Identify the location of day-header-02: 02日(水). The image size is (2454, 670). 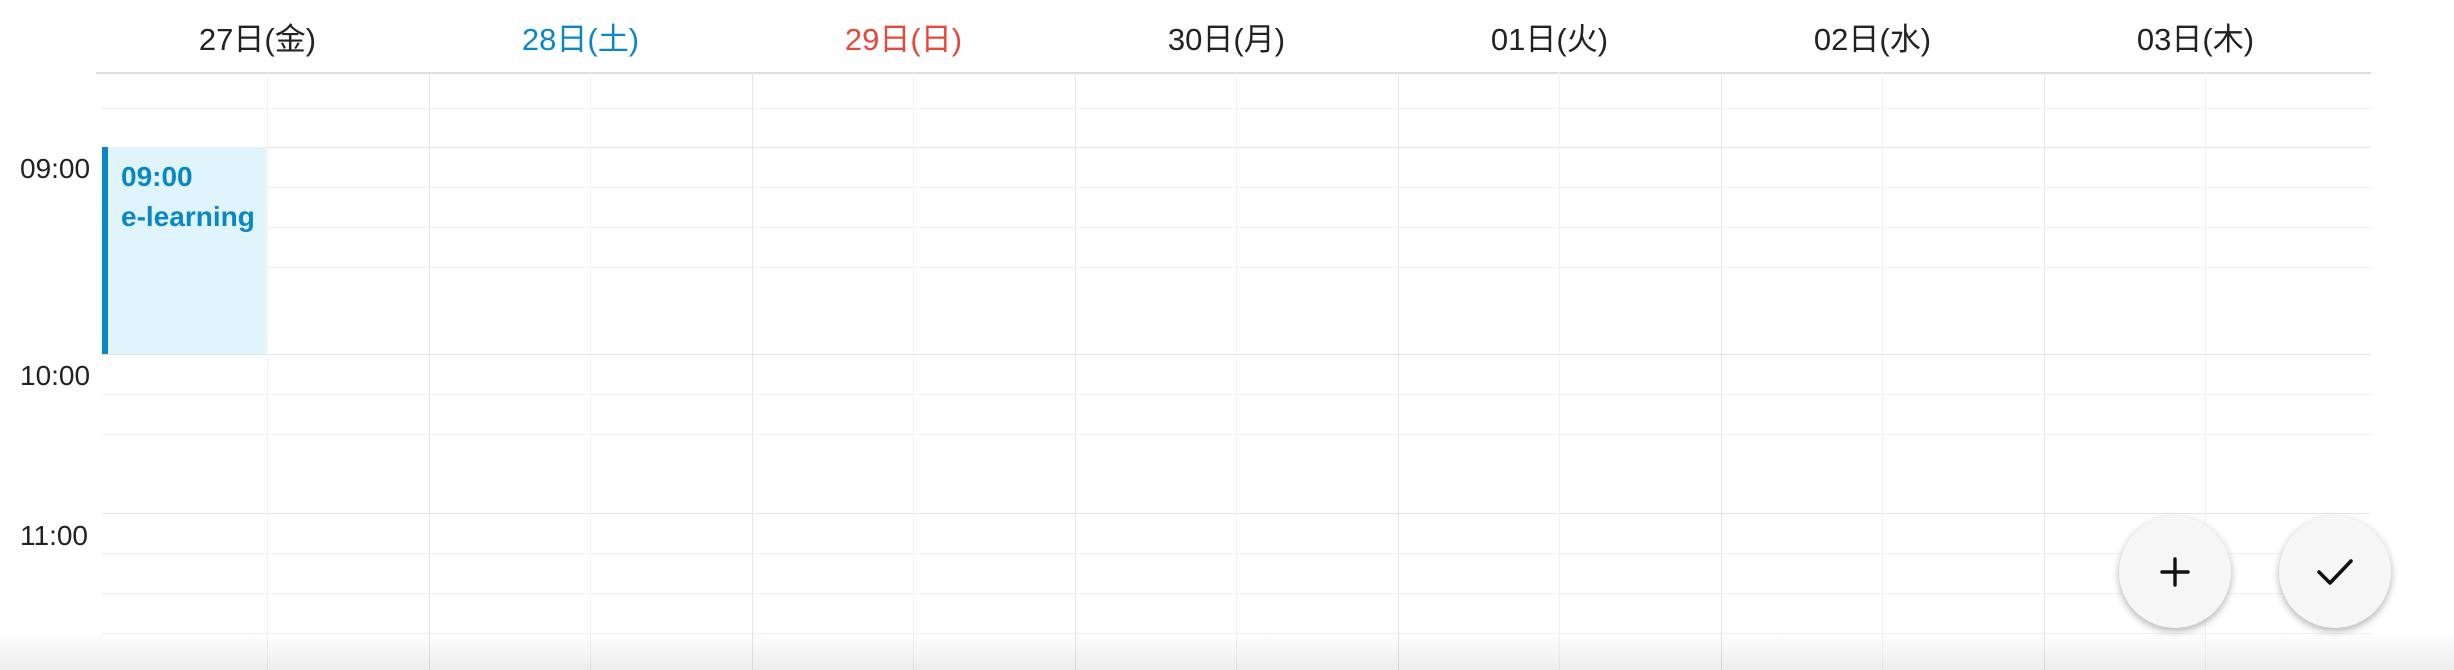
(1872, 36).